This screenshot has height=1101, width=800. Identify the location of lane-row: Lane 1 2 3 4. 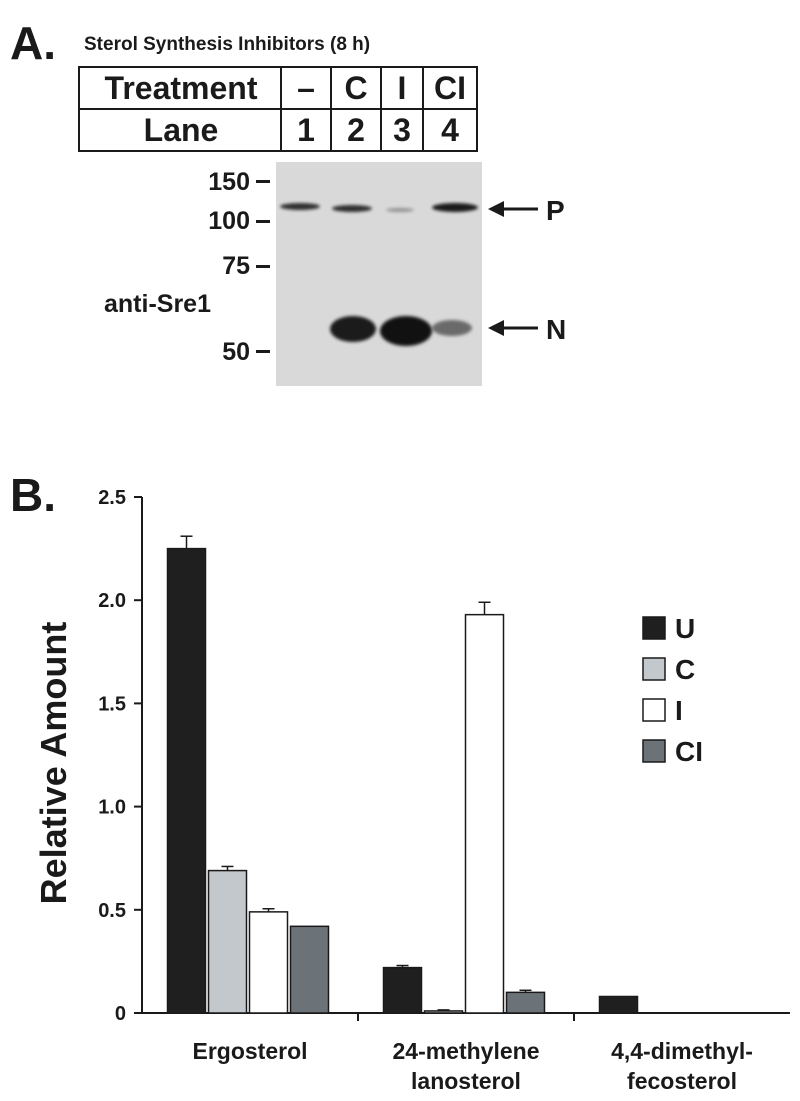
(278, 130).